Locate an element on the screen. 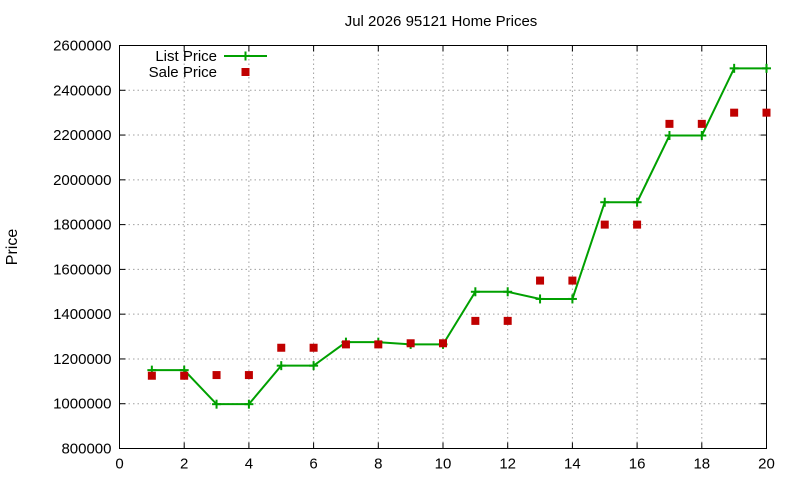  x-tick-label: 16 is located at coordinates (637, 464).